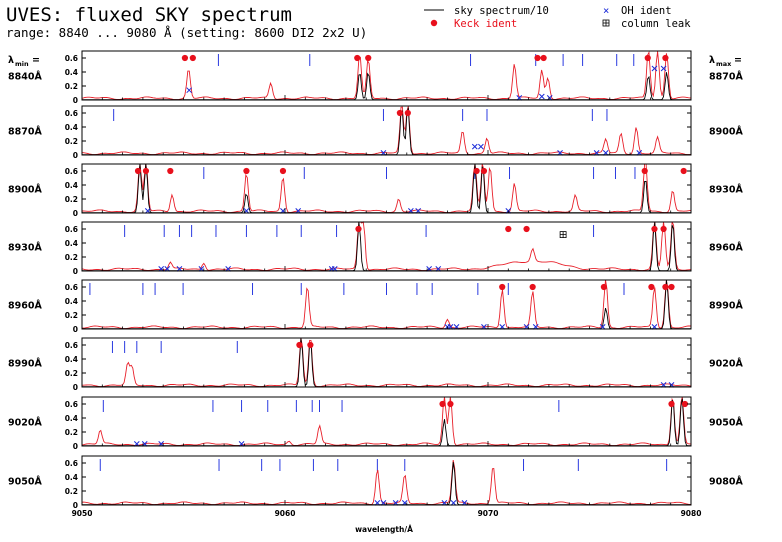 The height and width of the screenshot is (542, 782). What do you see at coordinates (375, 306) in the screenshot?
I see `spectrum-panel: 0 0.2 0.4 0.6 8960Å 8990Å` at bounding box center [375, 306].